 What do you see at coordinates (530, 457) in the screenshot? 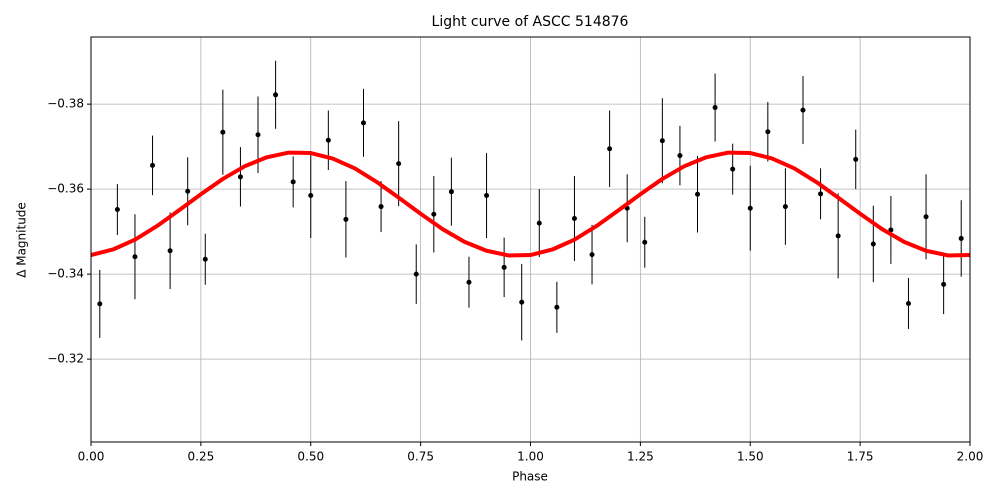
I see `x-tick-label: 1.00` at bounding box center [530, 457].